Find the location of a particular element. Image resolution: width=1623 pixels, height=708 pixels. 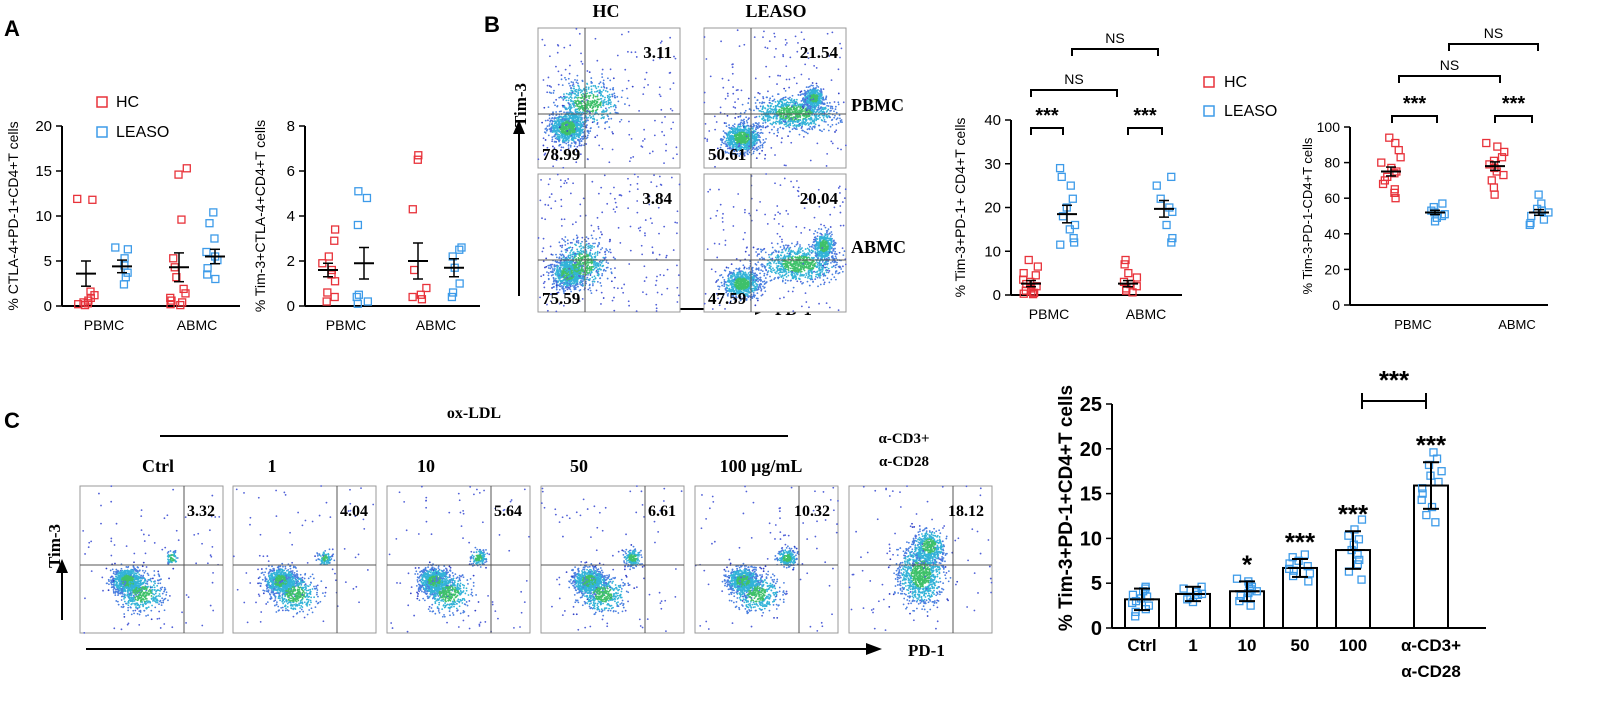

x-tick-label: PBMC is located at coordinates (1413, 324).